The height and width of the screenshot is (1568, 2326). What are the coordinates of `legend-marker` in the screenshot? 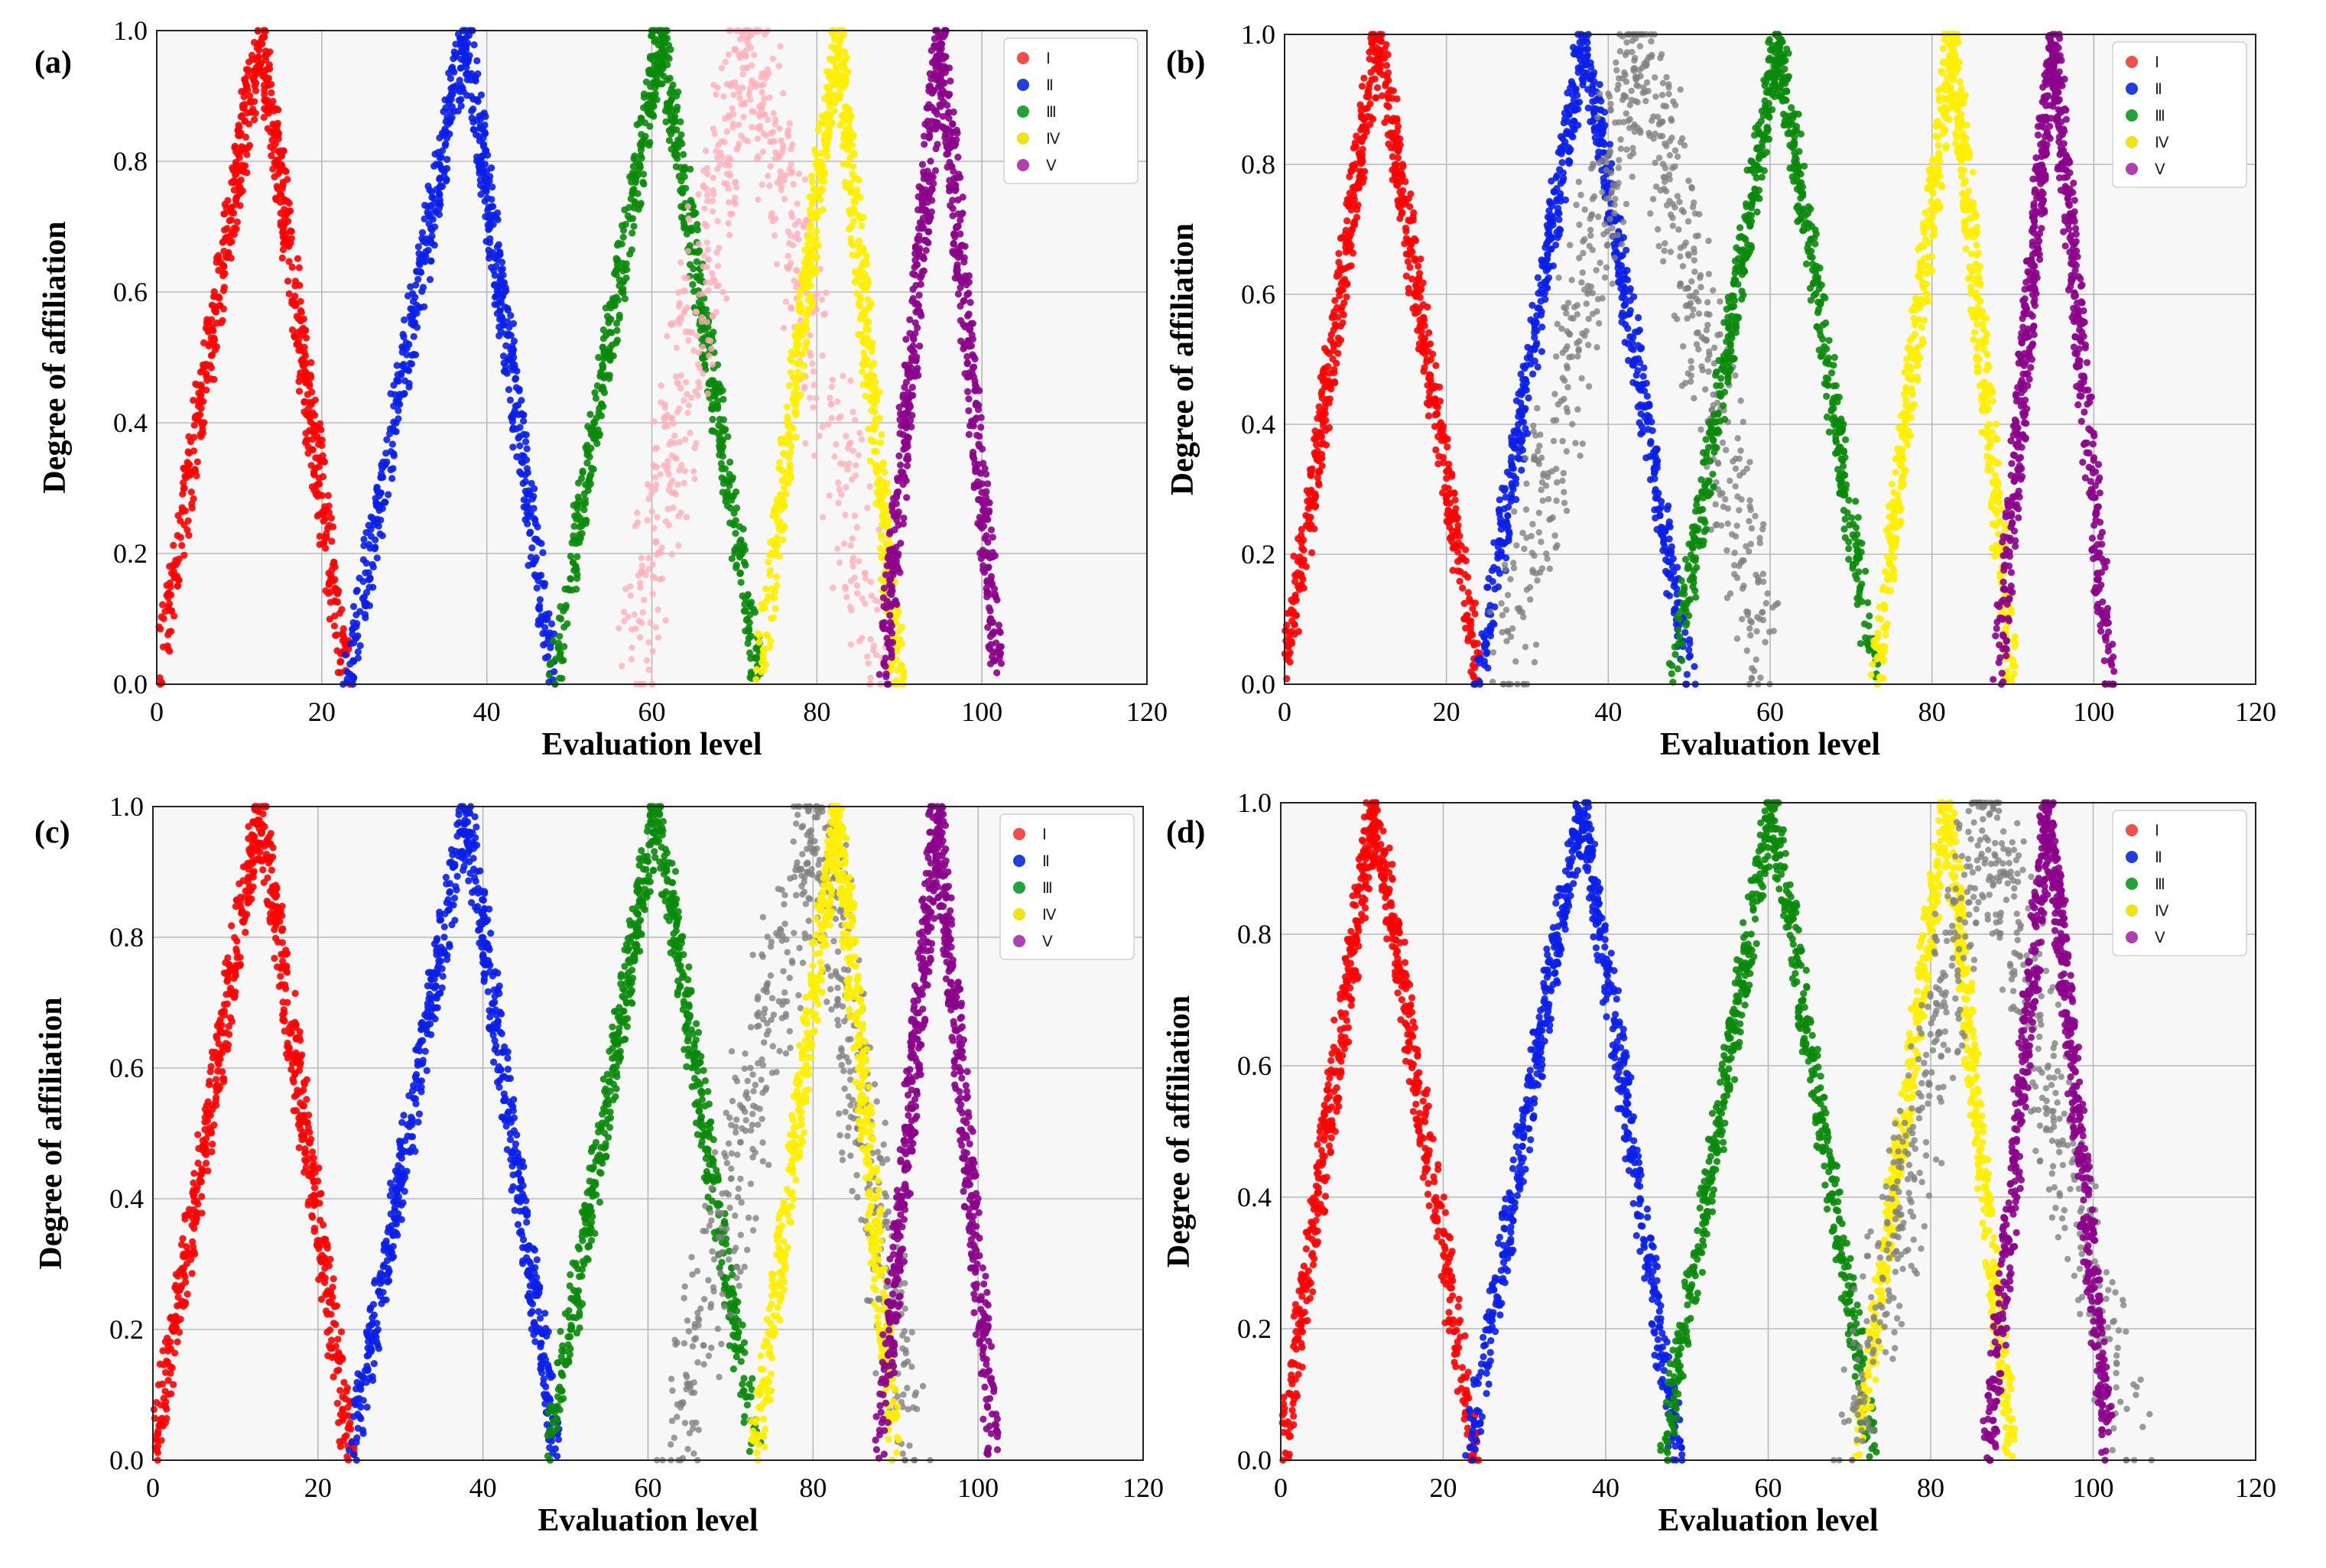 It's located at (1023, 112).